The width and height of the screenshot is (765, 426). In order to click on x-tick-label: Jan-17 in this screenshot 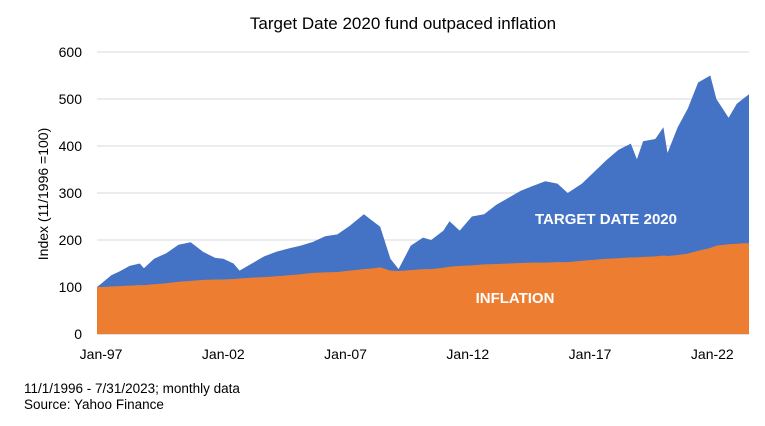, I will do `click(590, 354)`.